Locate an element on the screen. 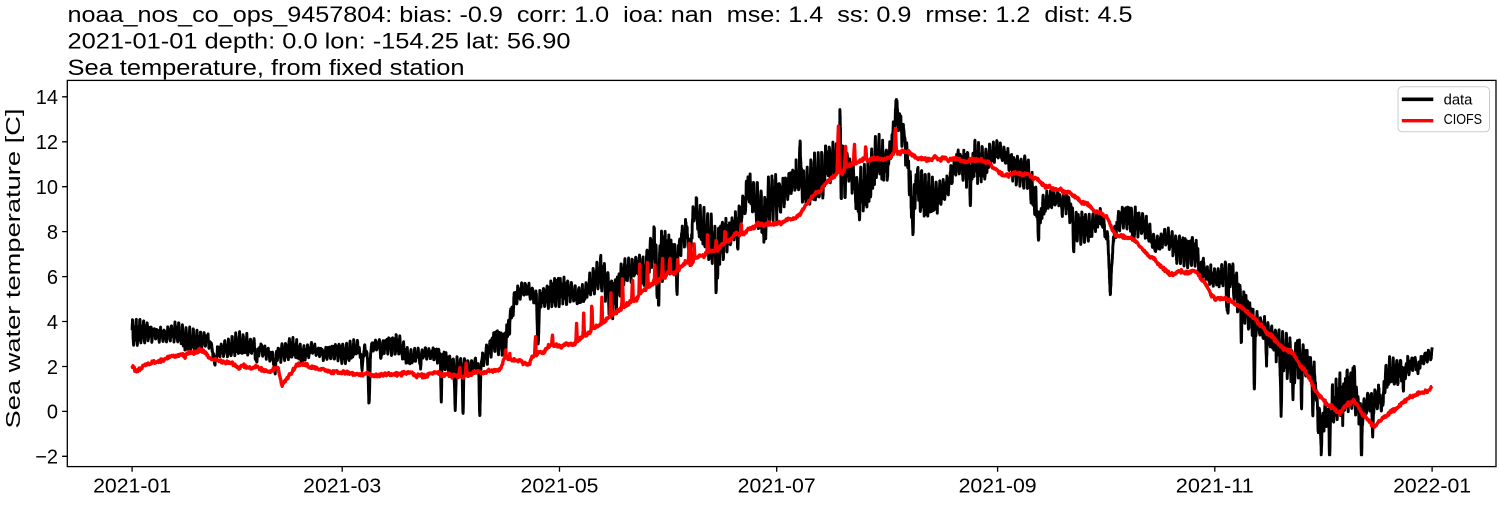 The width and height of the screenshot is (1500, 505). svg-text: 2021-09 is located at coordinates (998, 486).